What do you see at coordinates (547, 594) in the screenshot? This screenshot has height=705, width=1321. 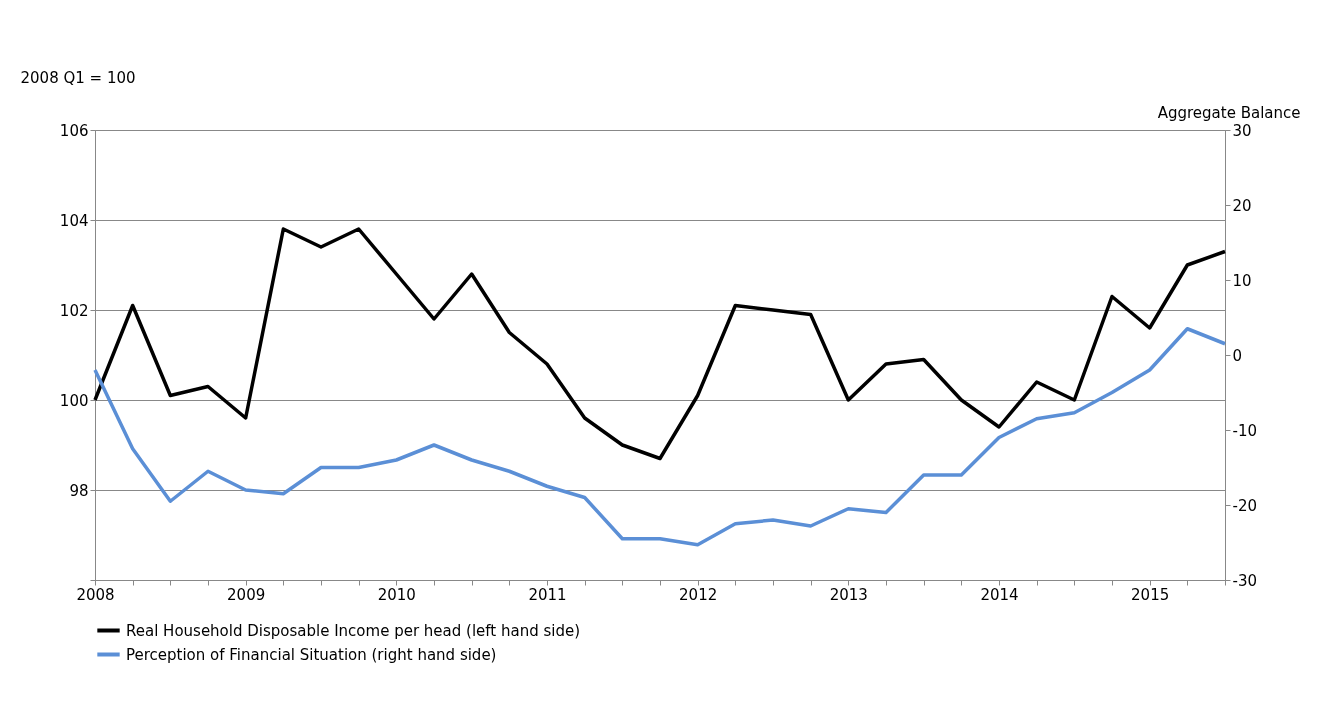 I see `x-tick-label: 2011` at bounding box center [547, 594].